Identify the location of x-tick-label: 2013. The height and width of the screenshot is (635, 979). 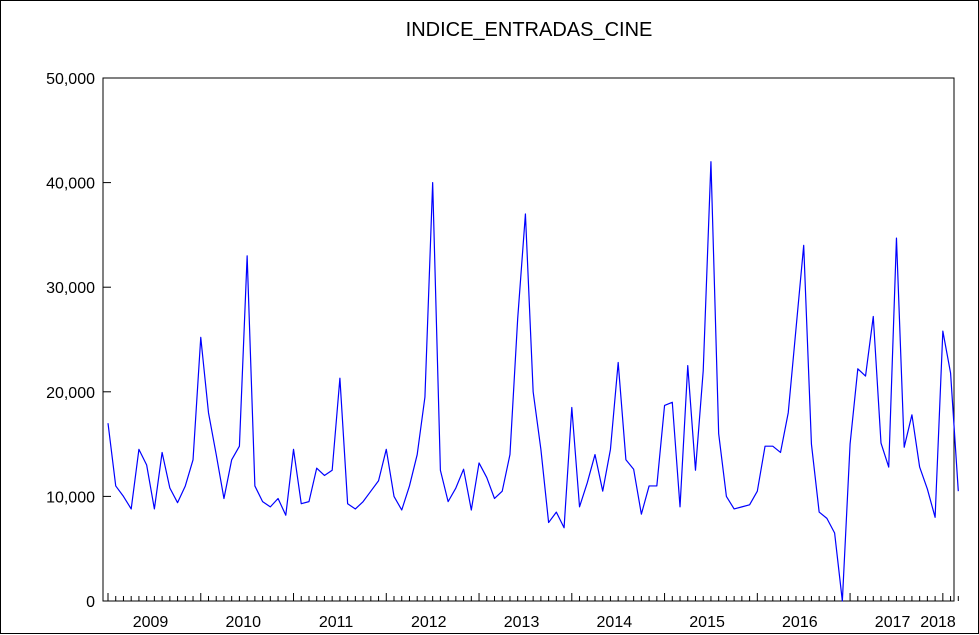
(522, 622).